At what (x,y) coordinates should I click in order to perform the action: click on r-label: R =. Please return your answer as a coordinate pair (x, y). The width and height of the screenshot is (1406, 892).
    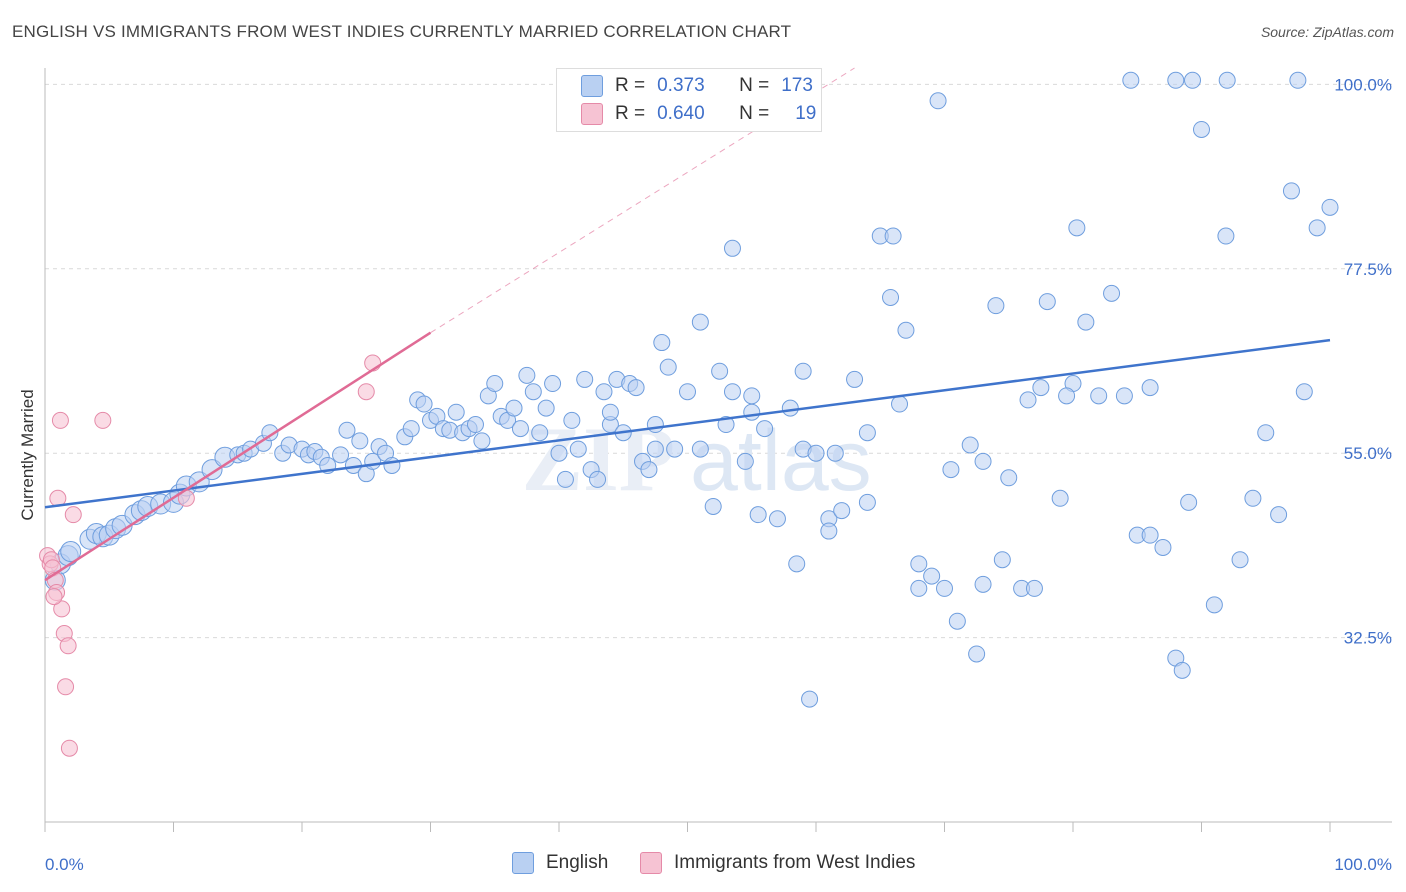
    Looking at the image, I should click on (630, 85).